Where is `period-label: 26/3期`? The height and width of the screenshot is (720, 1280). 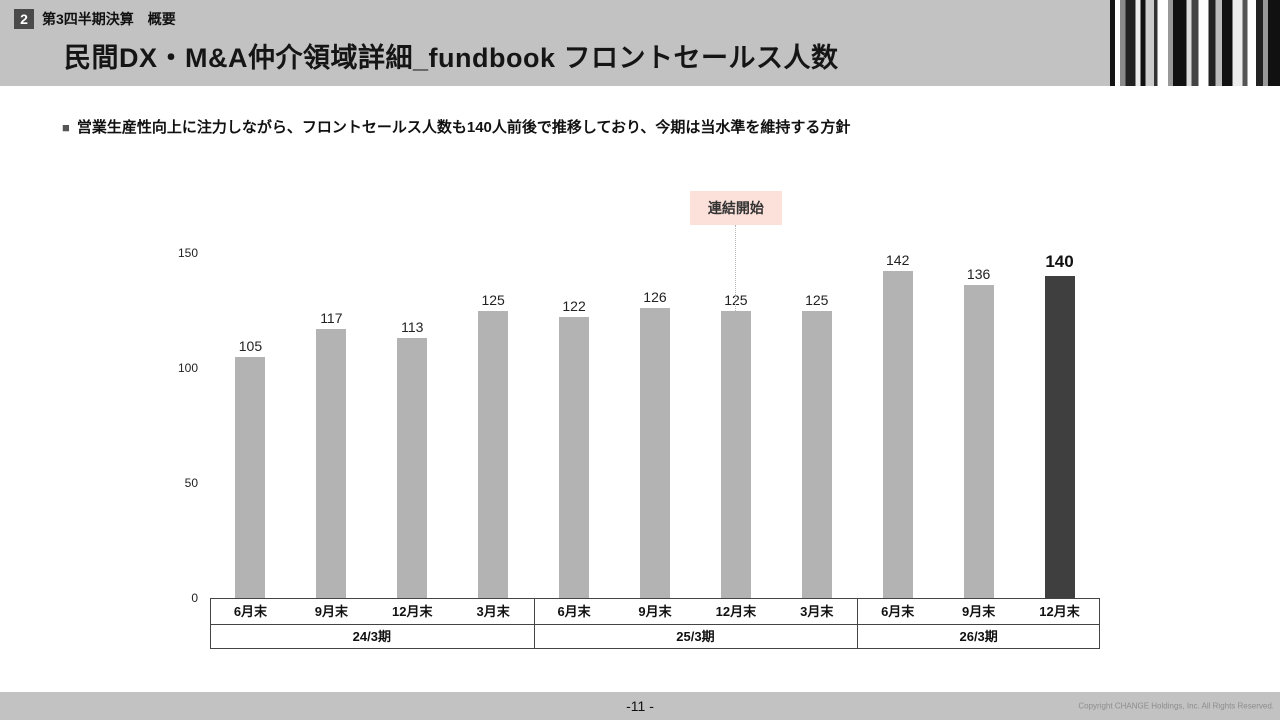
period-label: 26/3期 is located at coordinates (978, 636).